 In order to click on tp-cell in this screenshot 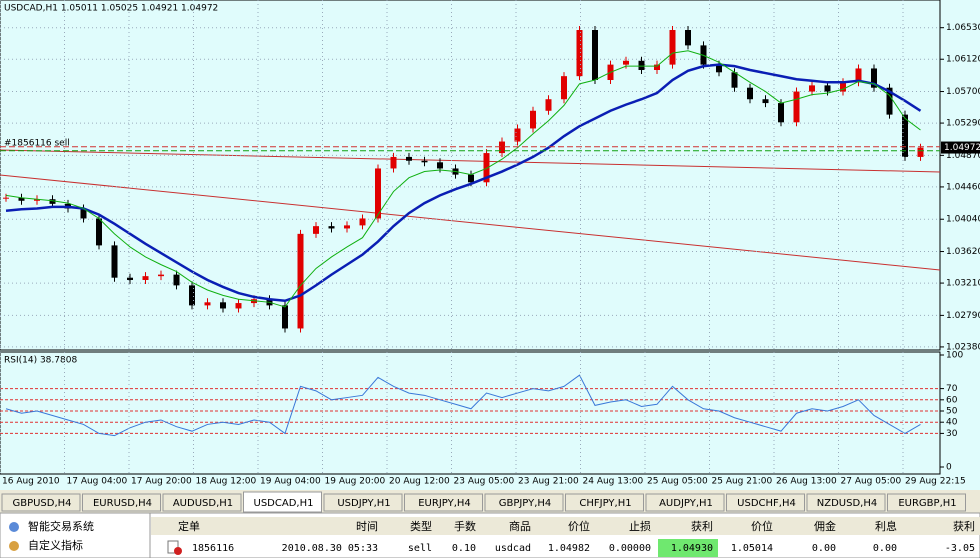, I will do `click(688, 548)`.